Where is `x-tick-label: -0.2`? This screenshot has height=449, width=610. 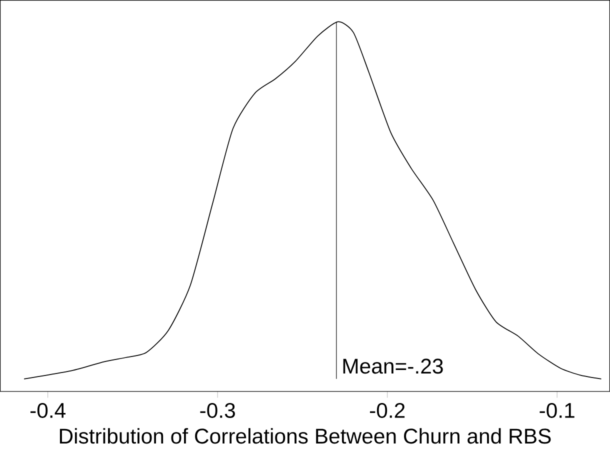
x-tick-label: -0.2 is located at coordinates (387, 410).